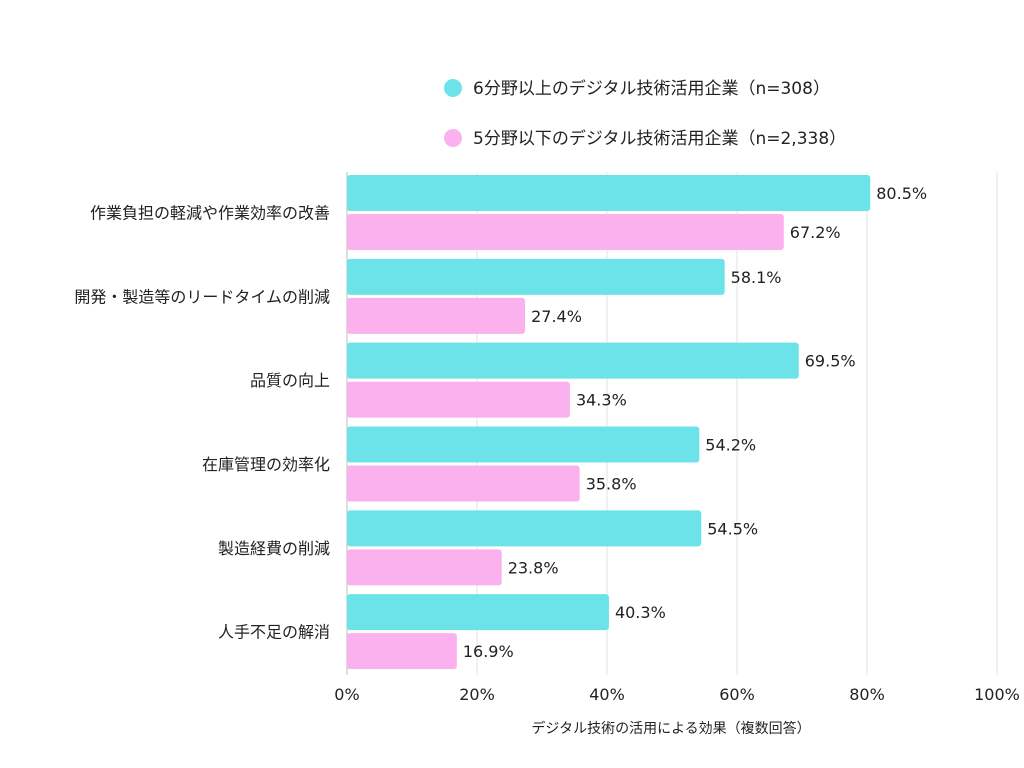 This screenshot has height=768, width=1024. What do you see at coordinates (274, 548) in the screenshot?
I see `category-label: 製造経費の削減` at bounding box center [274, 548].